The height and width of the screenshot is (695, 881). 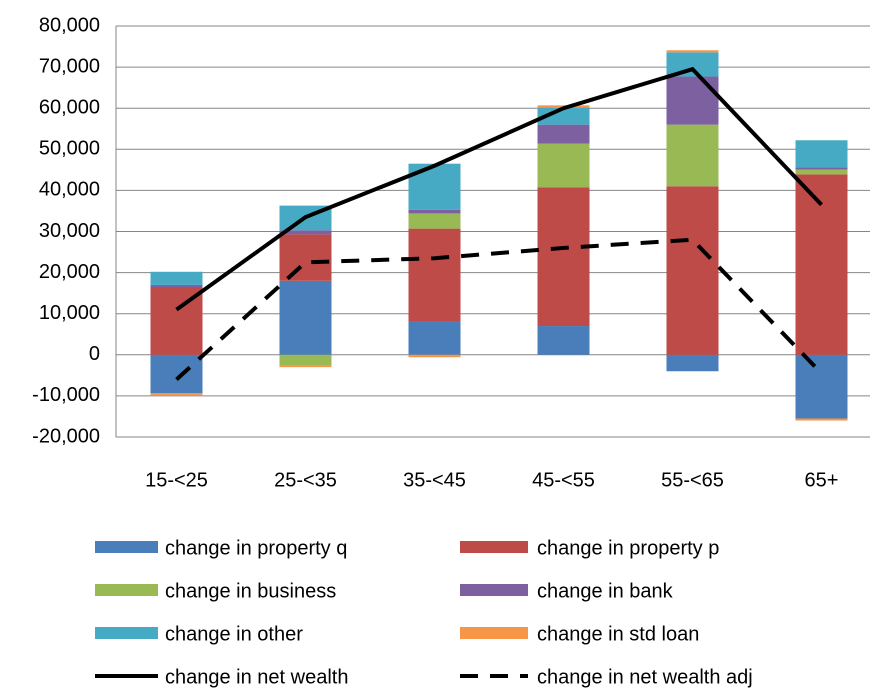 What do you see at coordinates (176, 480) in the screenshot?
I see `x-tick-label: 15-<25` at bounding box center [176, 480].